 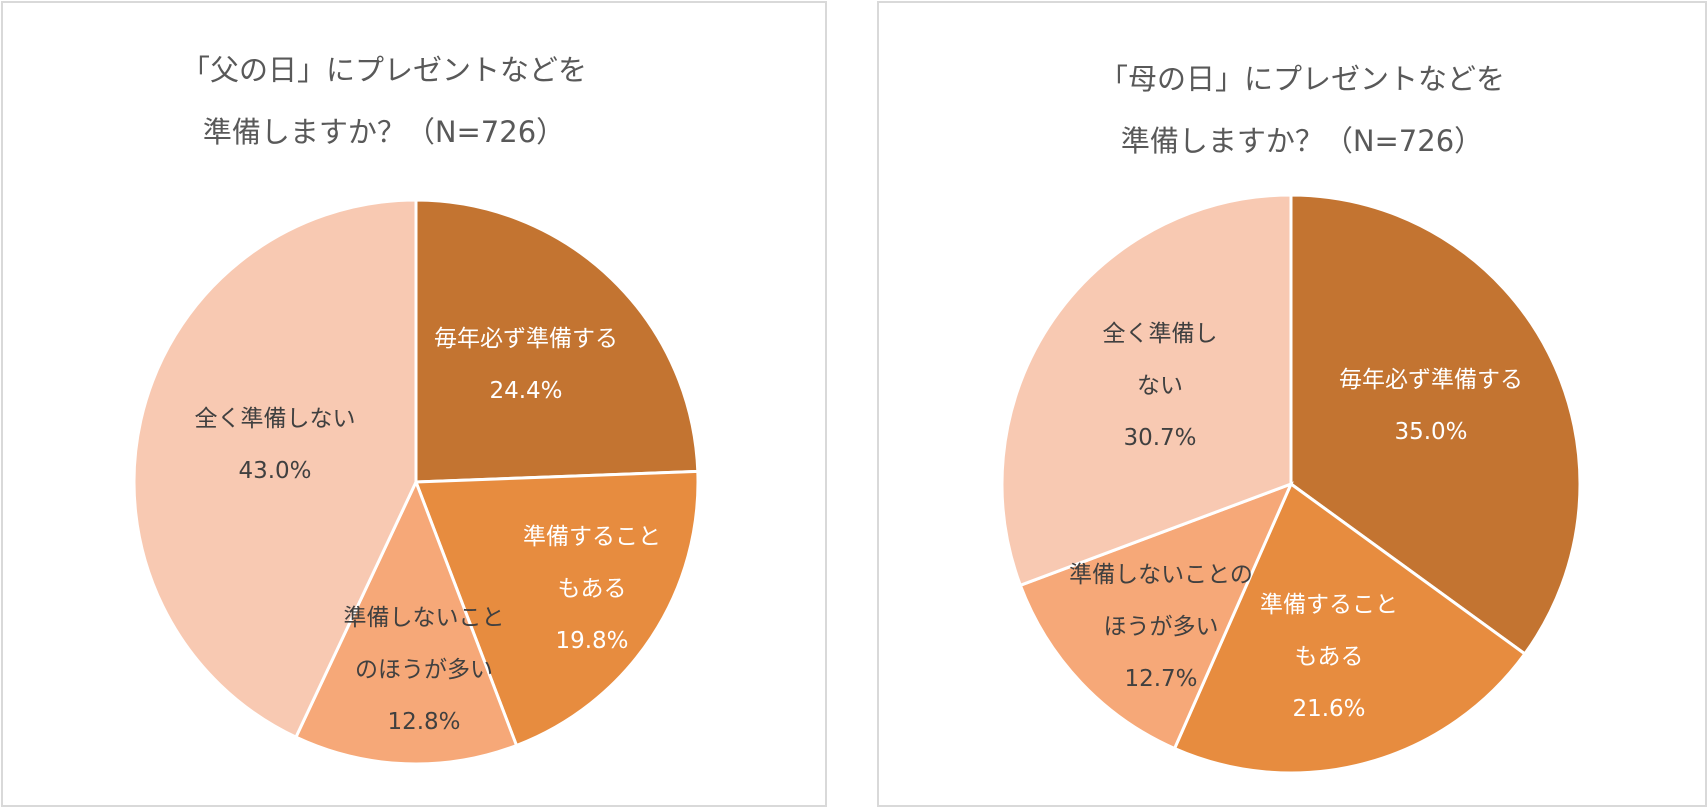 I want to click on data-label-category: 準備しないことの, so click(x=1161, y=575).